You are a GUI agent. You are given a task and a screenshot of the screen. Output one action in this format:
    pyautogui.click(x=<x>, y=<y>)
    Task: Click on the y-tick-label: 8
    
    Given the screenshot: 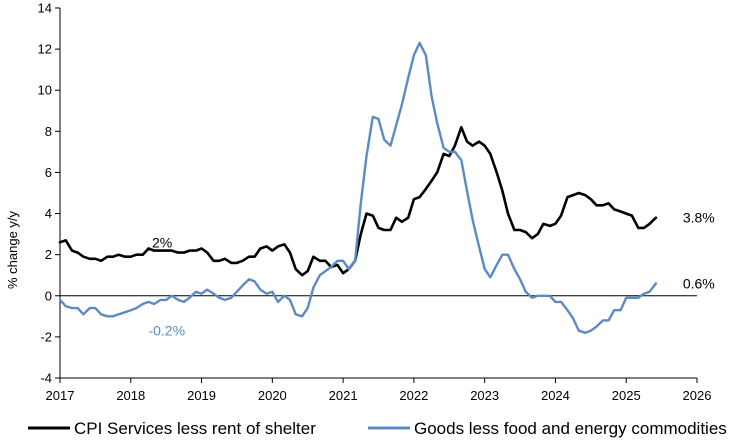 What is the action you would take?
    pyautogui.click(x=48, y=131)
    